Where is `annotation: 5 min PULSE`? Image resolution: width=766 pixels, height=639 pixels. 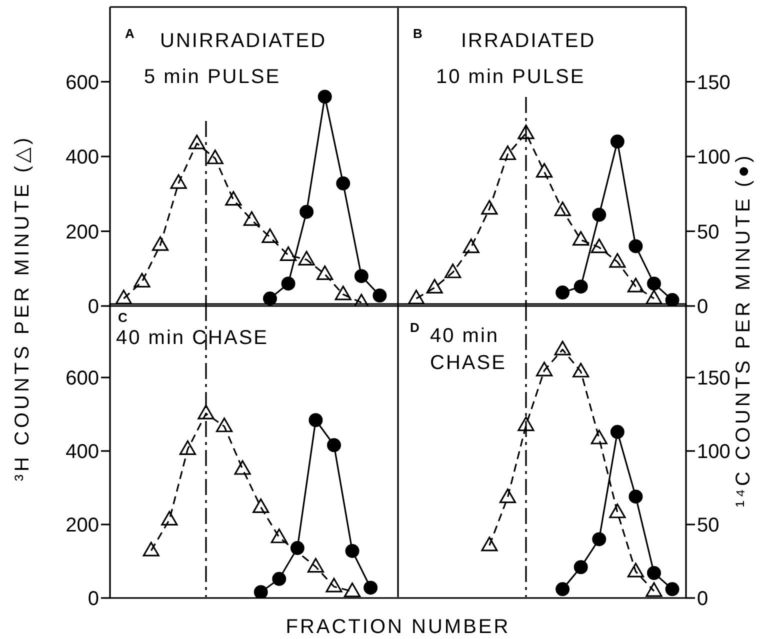
annotation: 5 min PULSE is located at coordinates (212, 77).